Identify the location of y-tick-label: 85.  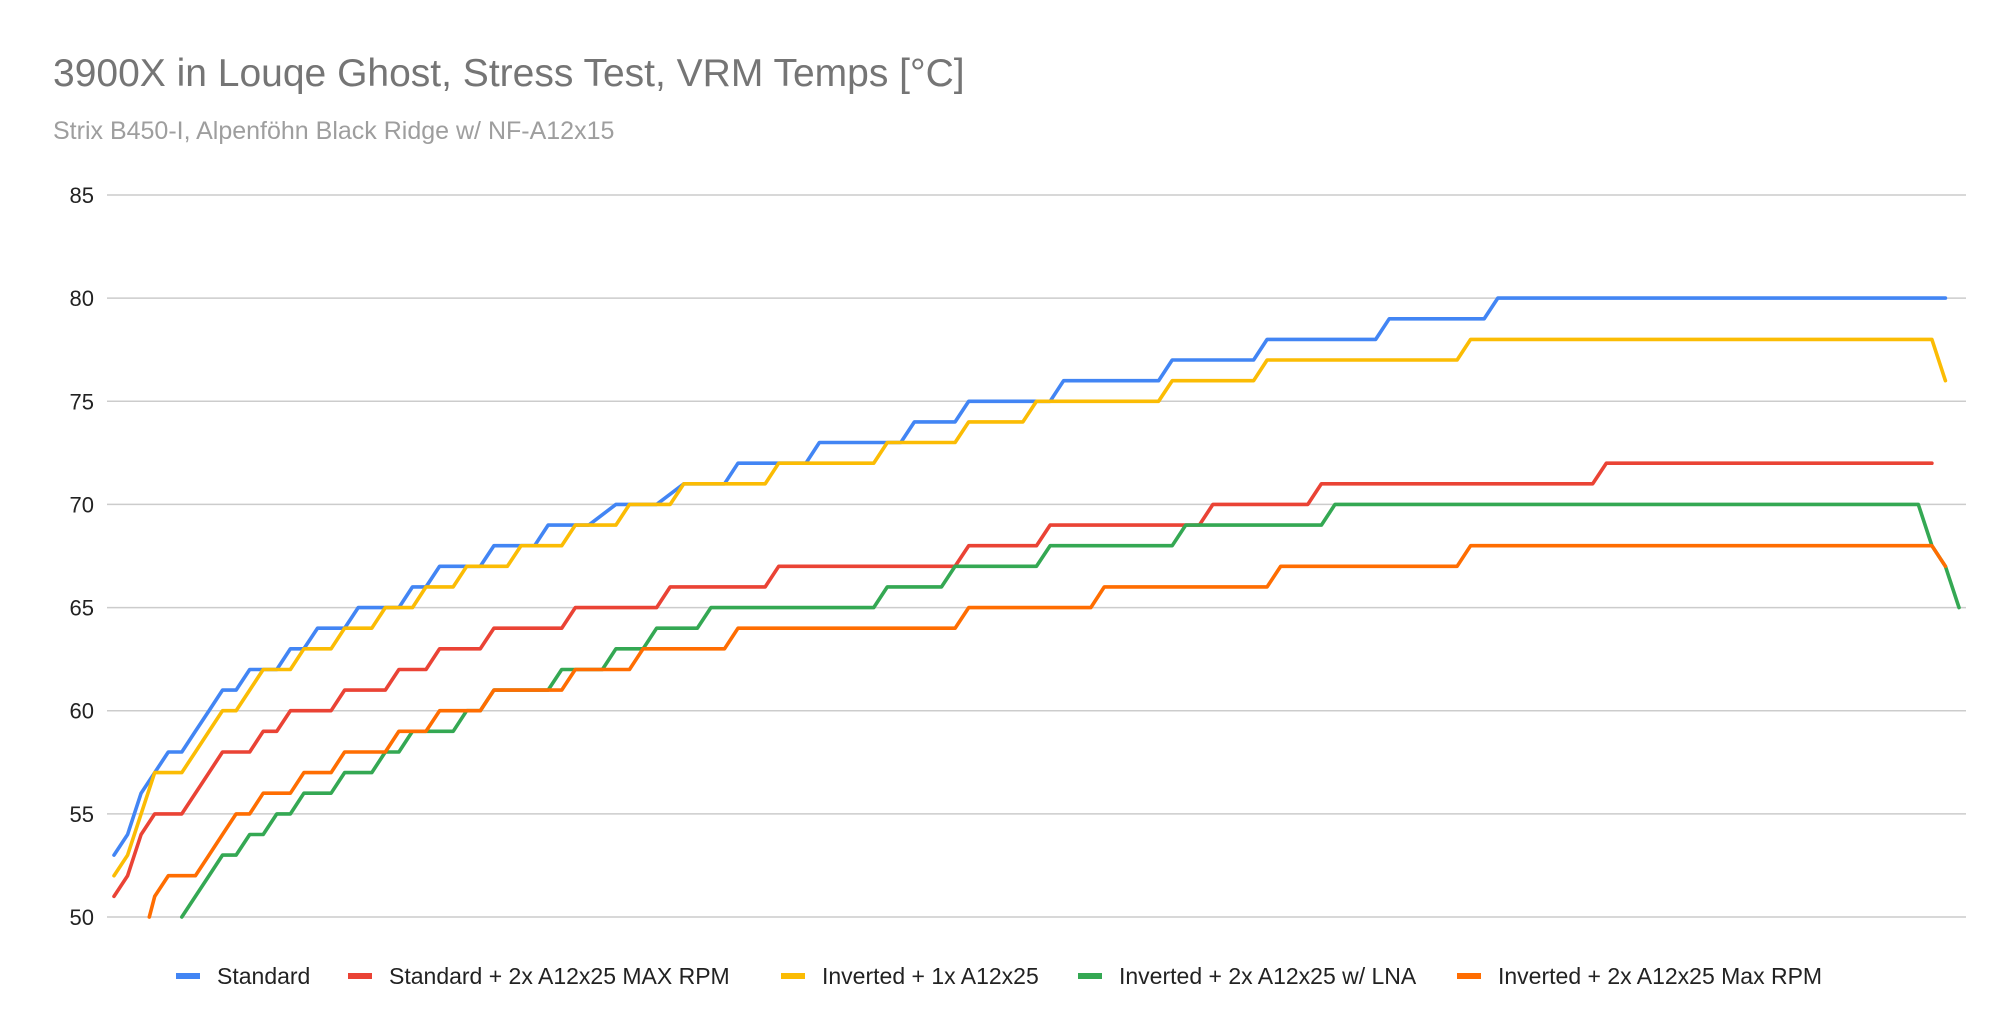
(82, 195).